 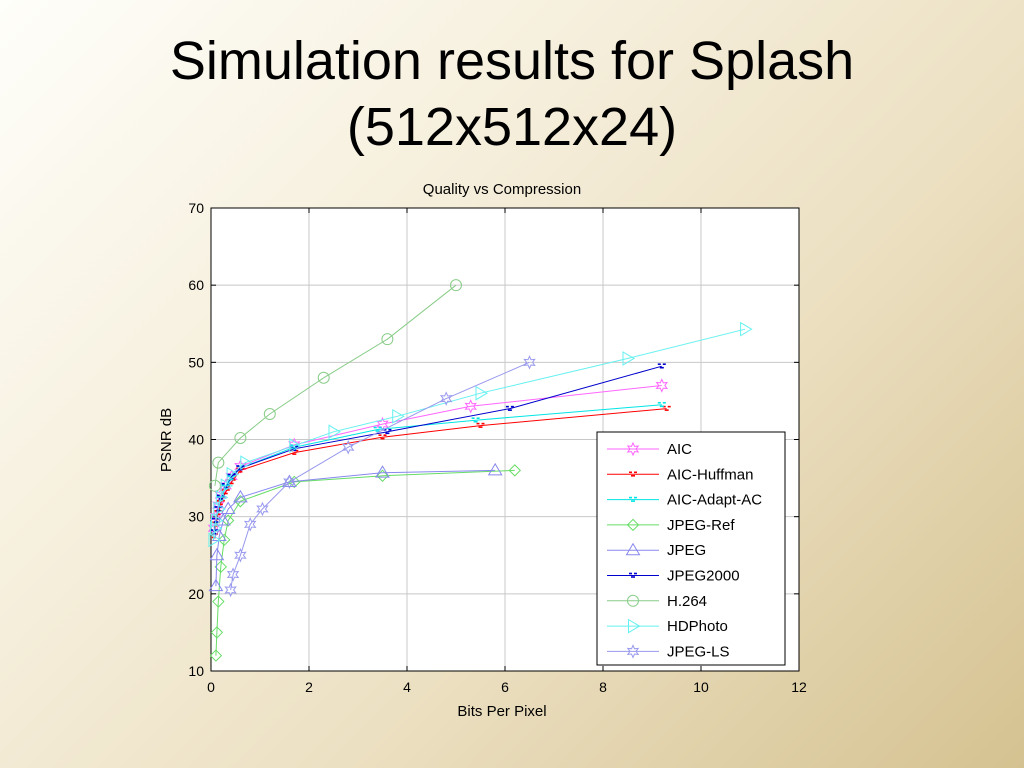 I want to click on chart-title: Quality vs Compression, so click(x=502, y=189).